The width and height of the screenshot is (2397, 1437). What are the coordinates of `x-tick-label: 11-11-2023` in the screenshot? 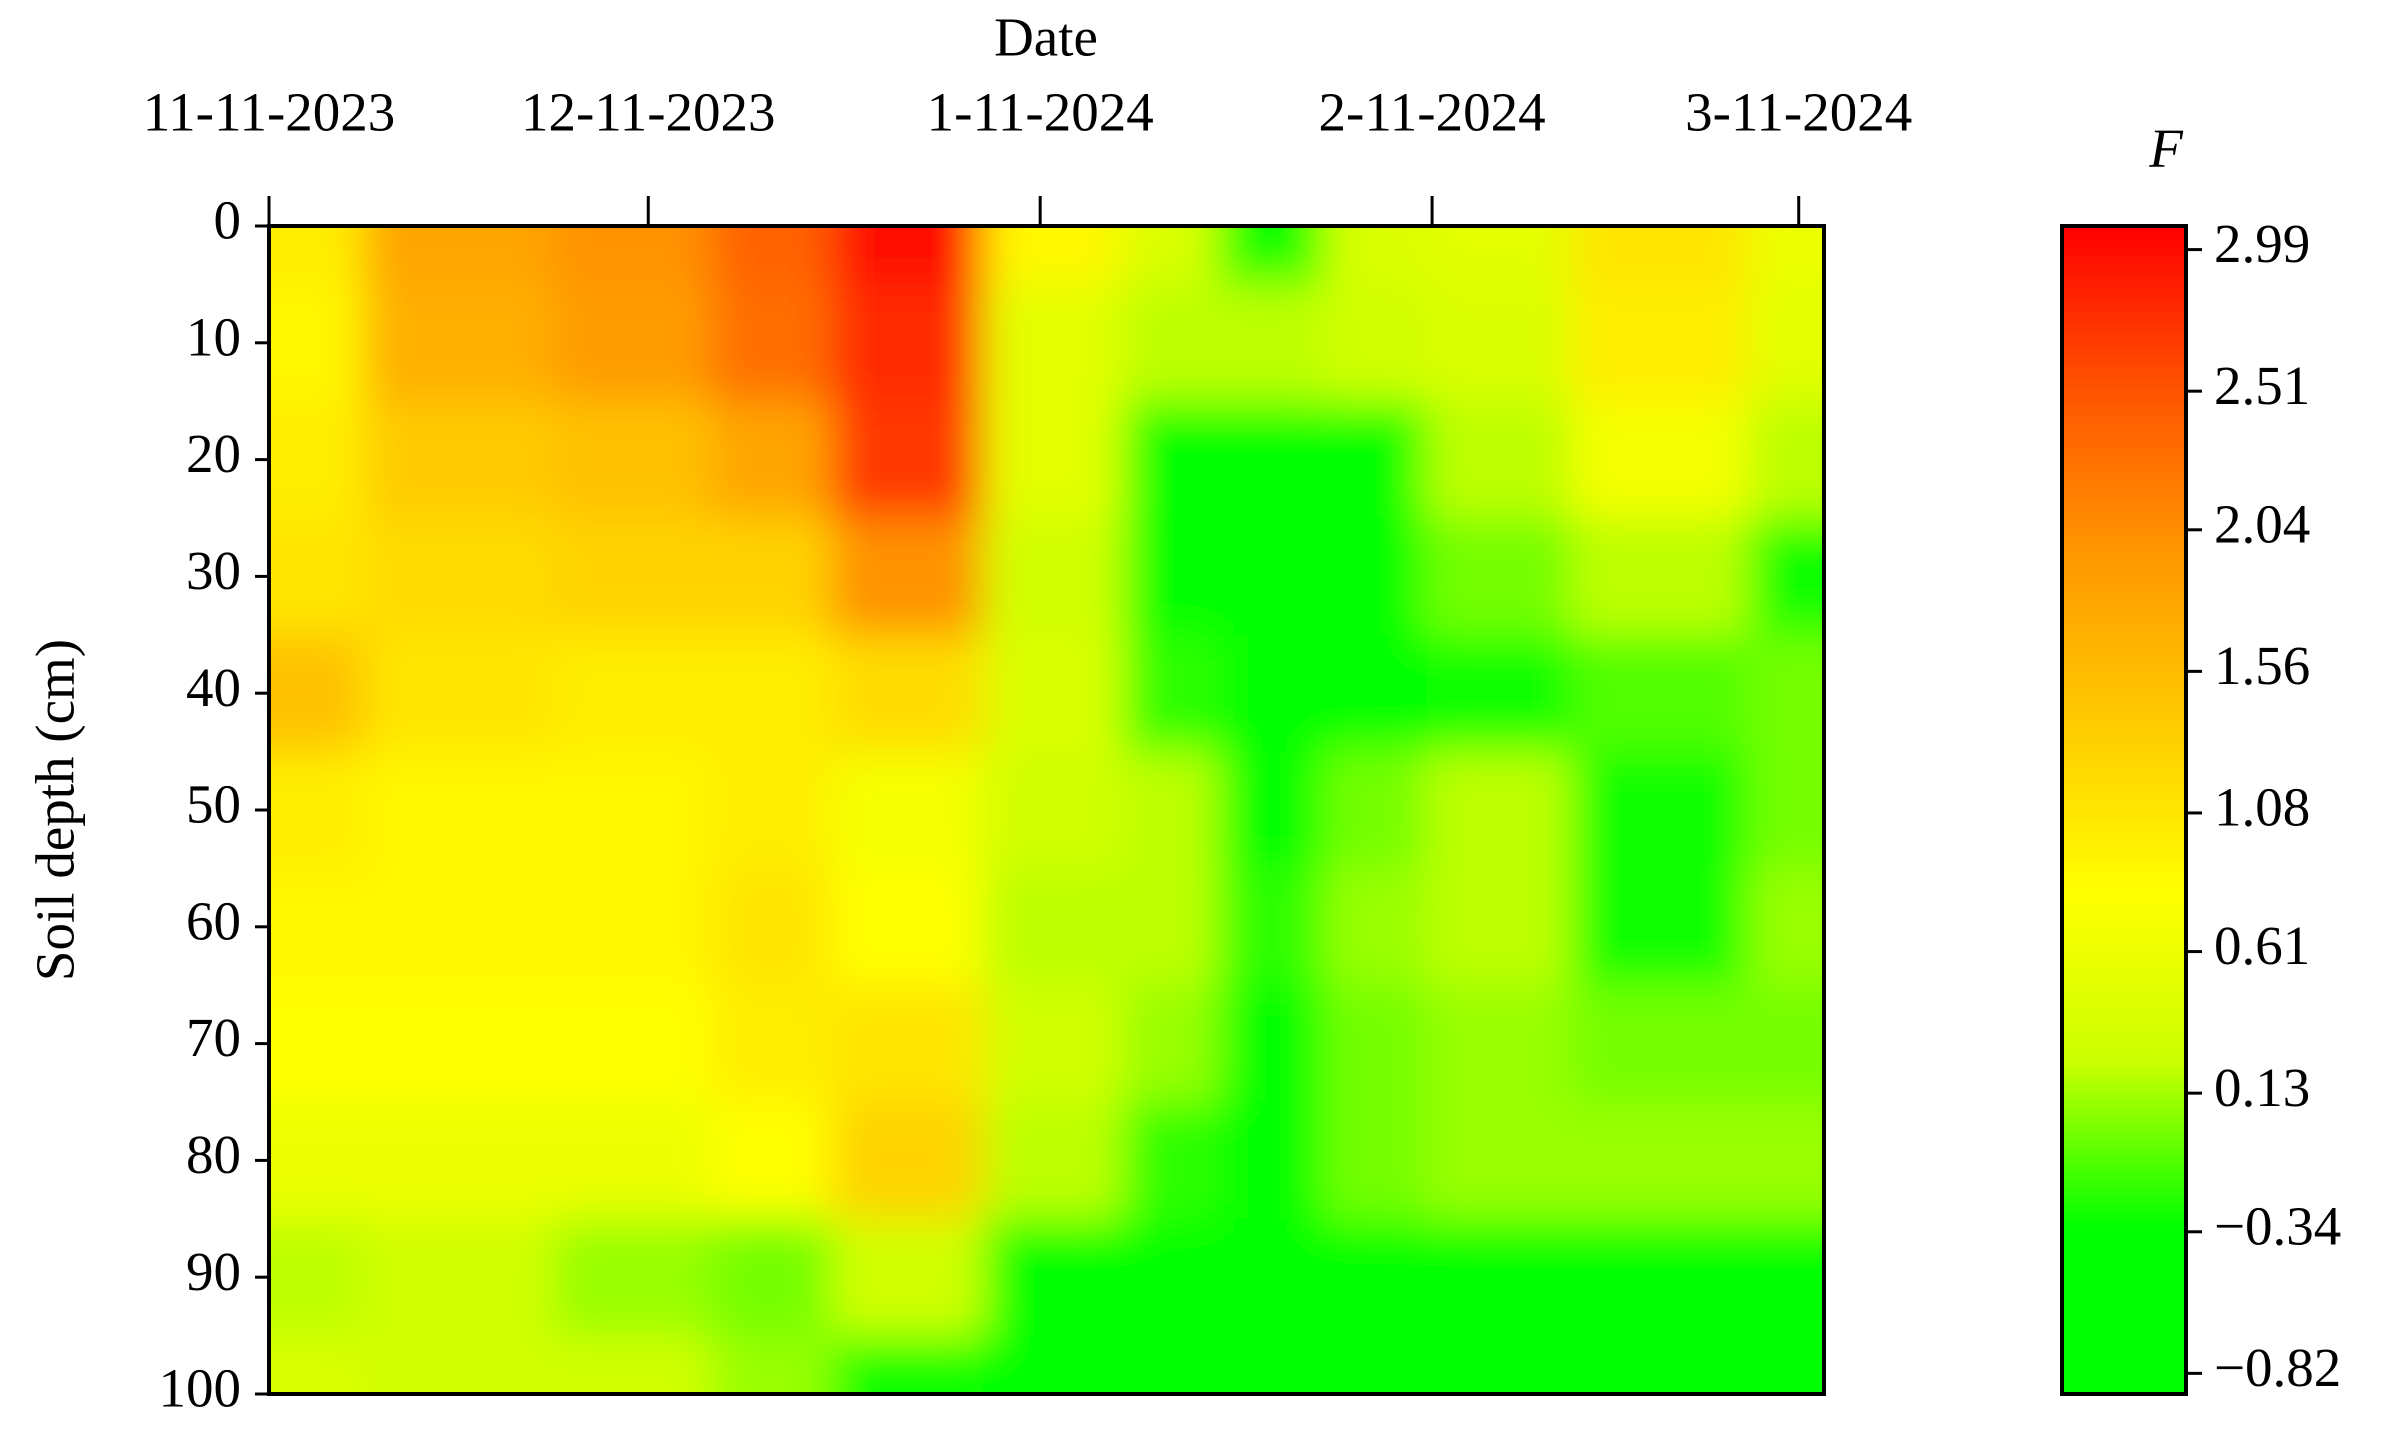 It's located at (269, 112).